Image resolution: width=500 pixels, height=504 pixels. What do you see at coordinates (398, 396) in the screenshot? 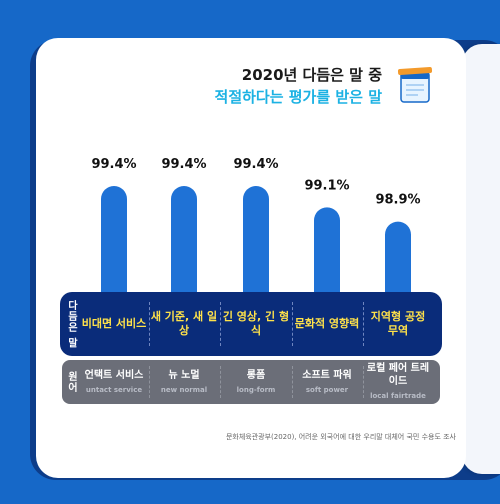
I see `original-word-en-5: local fairtrade` at bounding box center [398, 396].